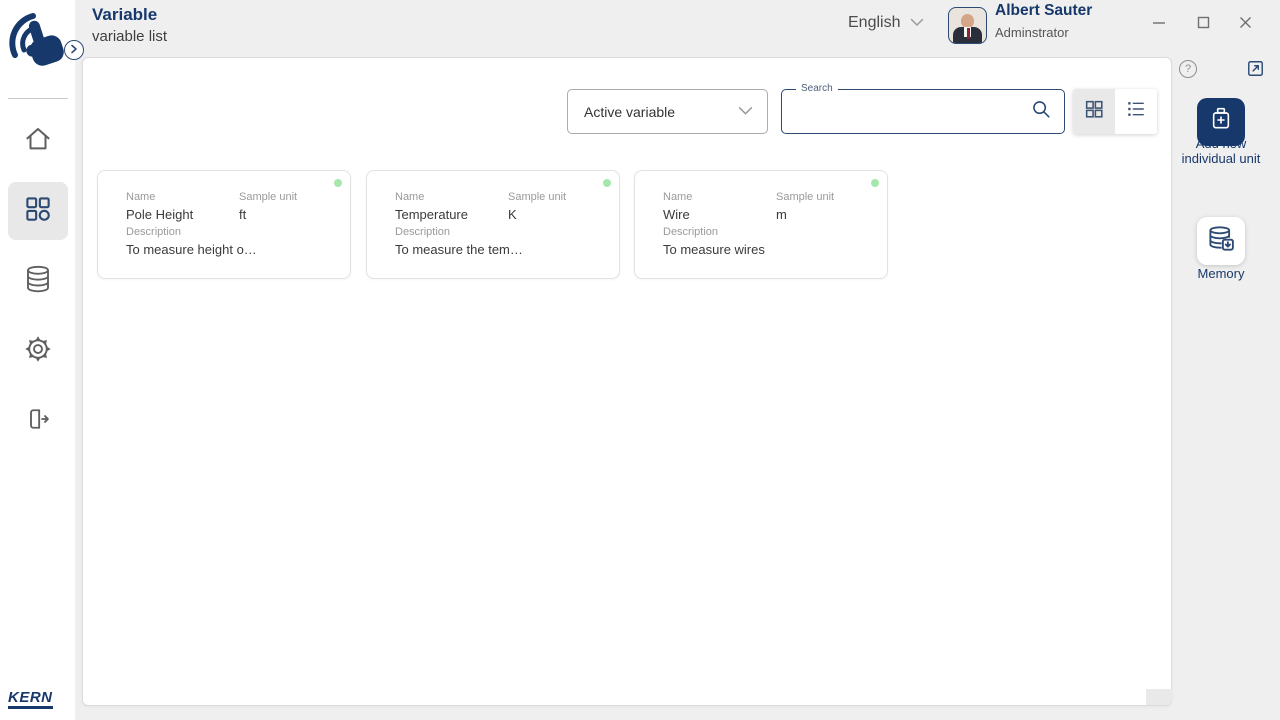 This screenshot has height=720, width=1280. Describe the element at coordinates (512, 214) in the screenshot. I see `card-unit-value: K` at that location.